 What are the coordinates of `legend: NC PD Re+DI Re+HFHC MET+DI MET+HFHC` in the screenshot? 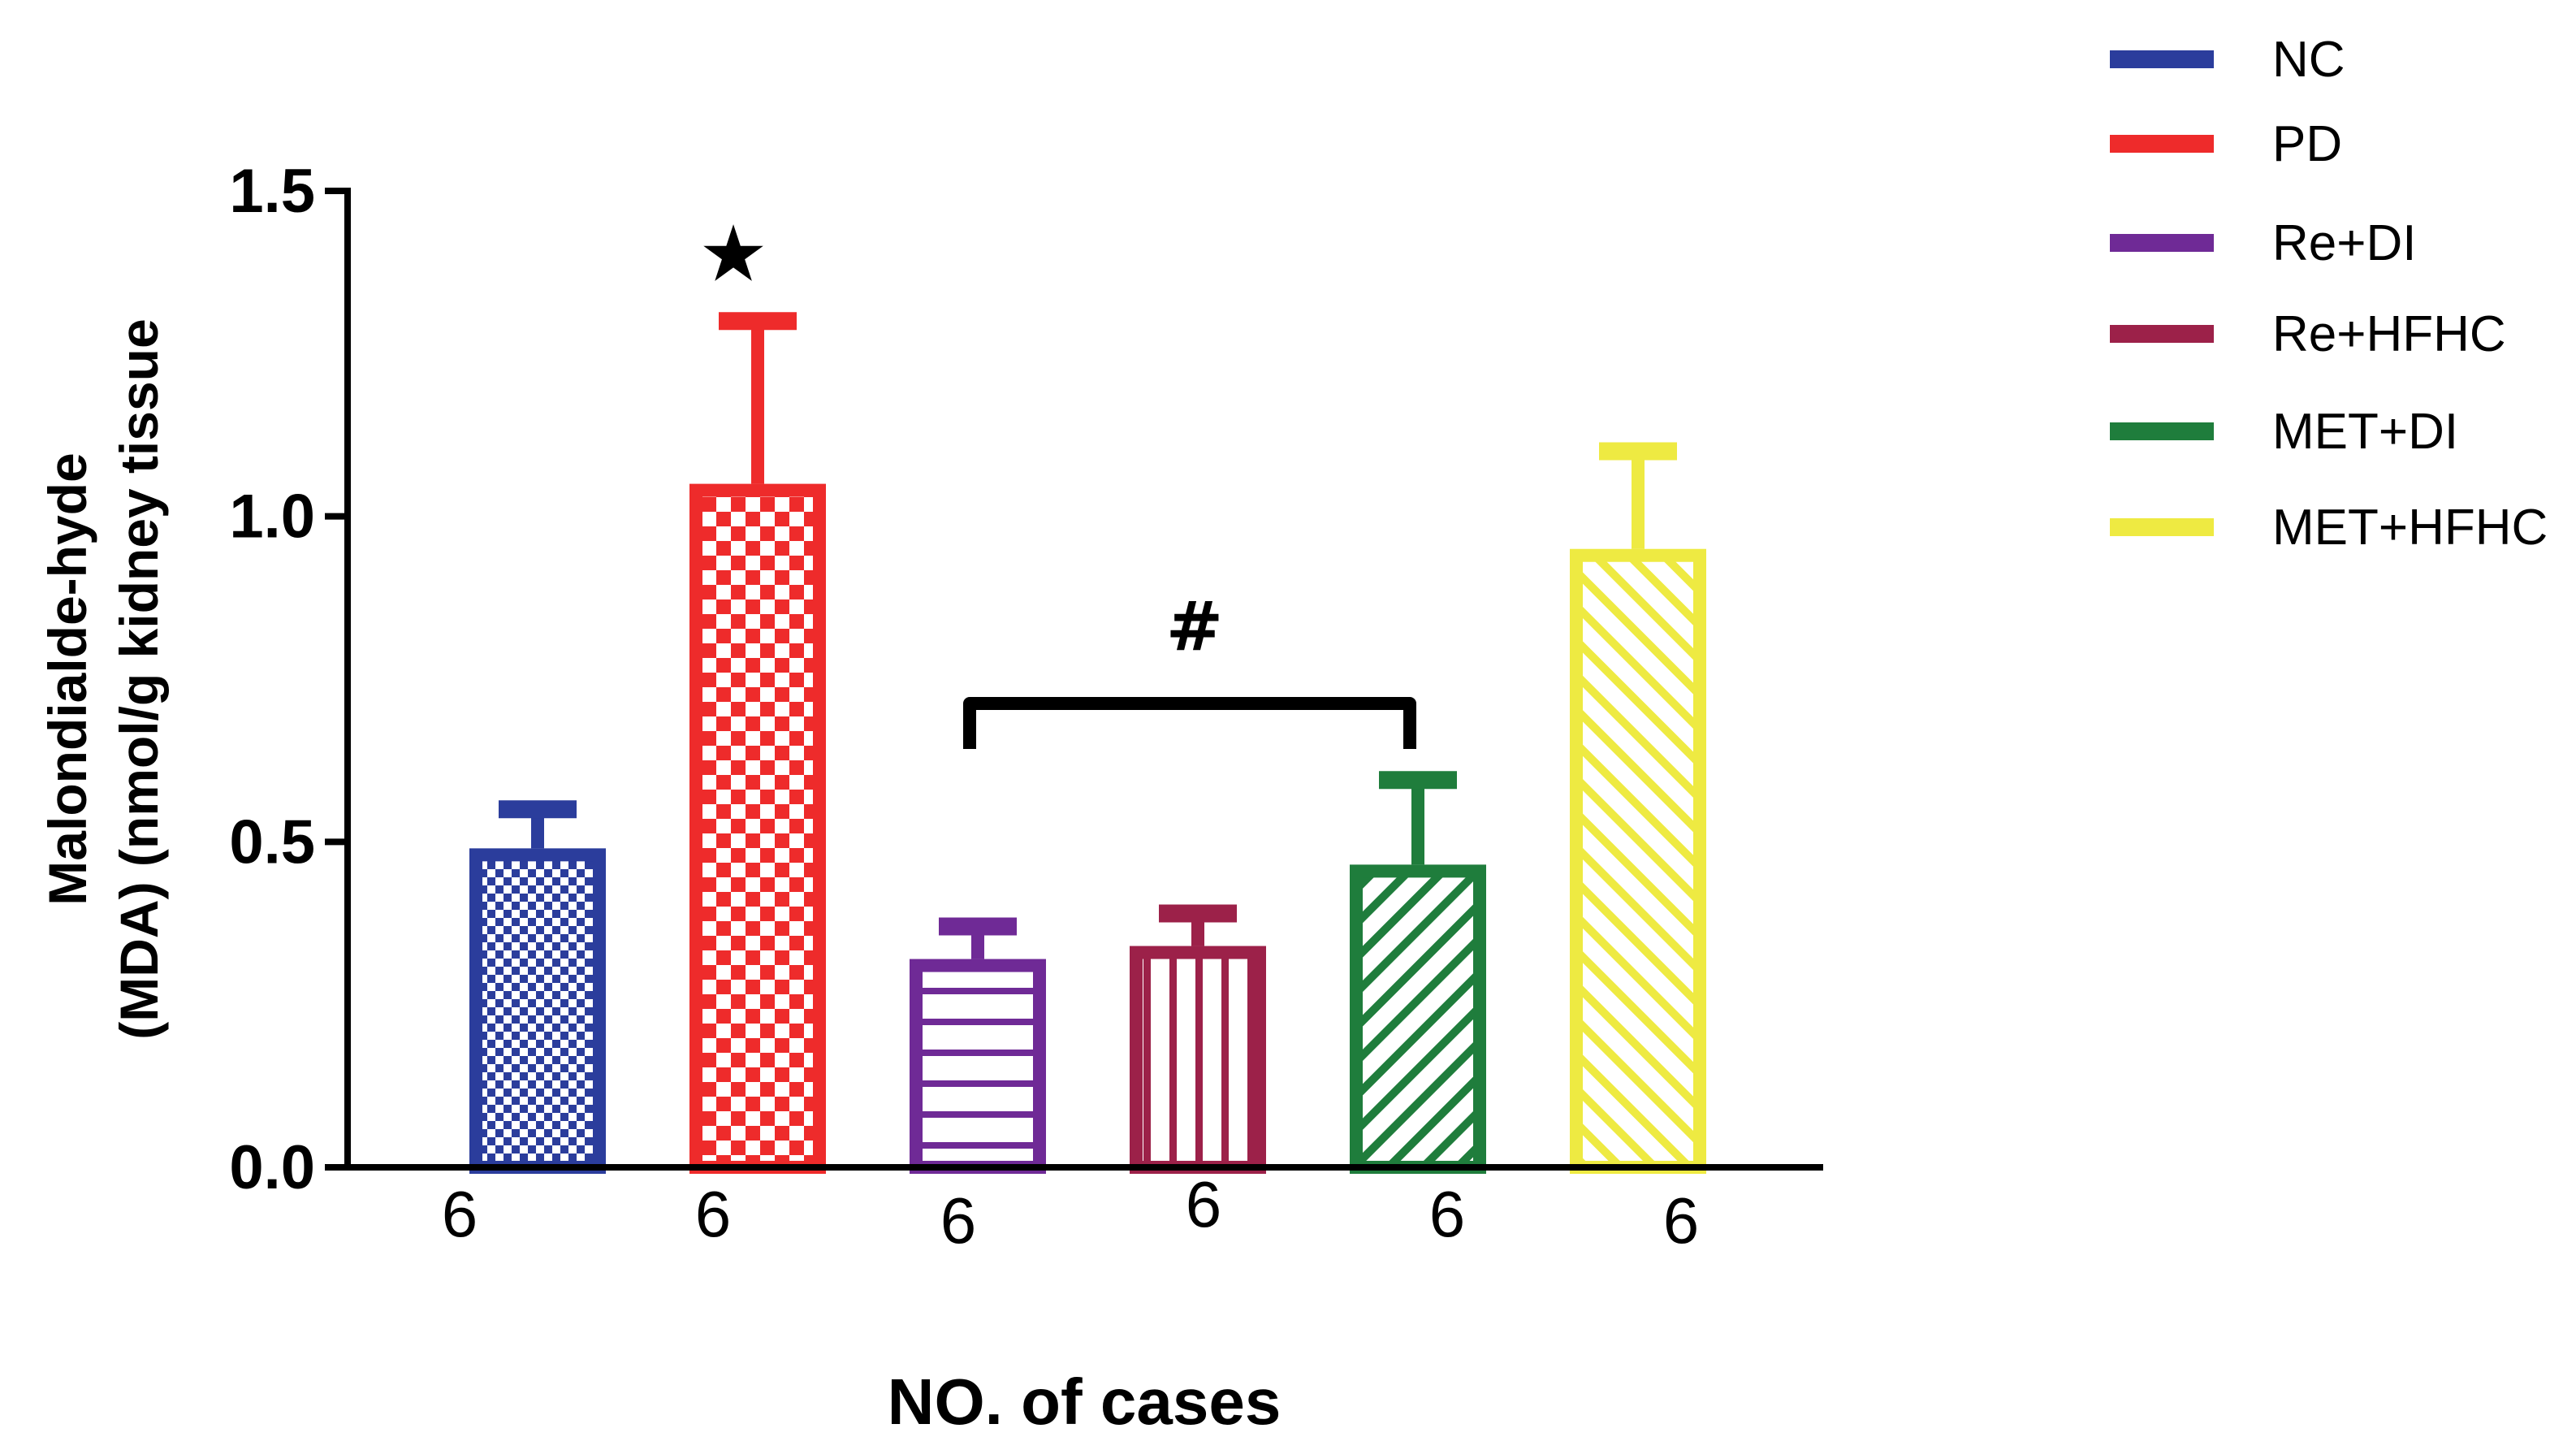 It's located at (2329, 294).